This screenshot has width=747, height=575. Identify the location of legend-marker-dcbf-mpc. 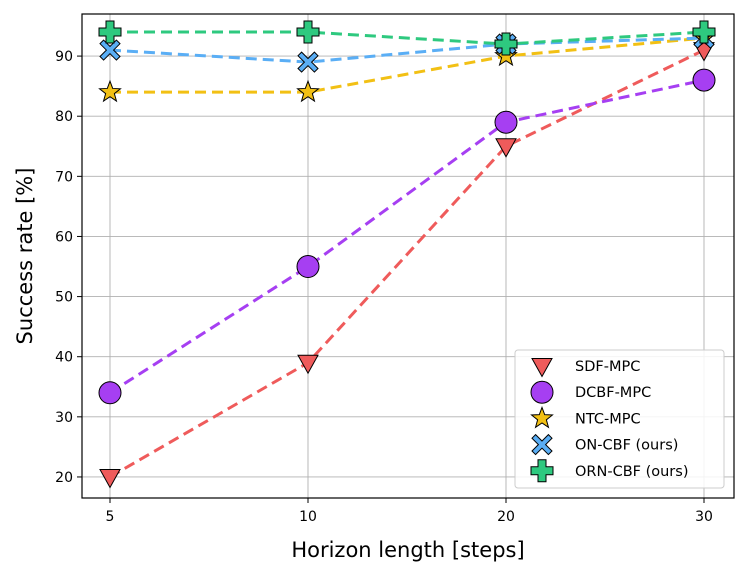
(542, 392).